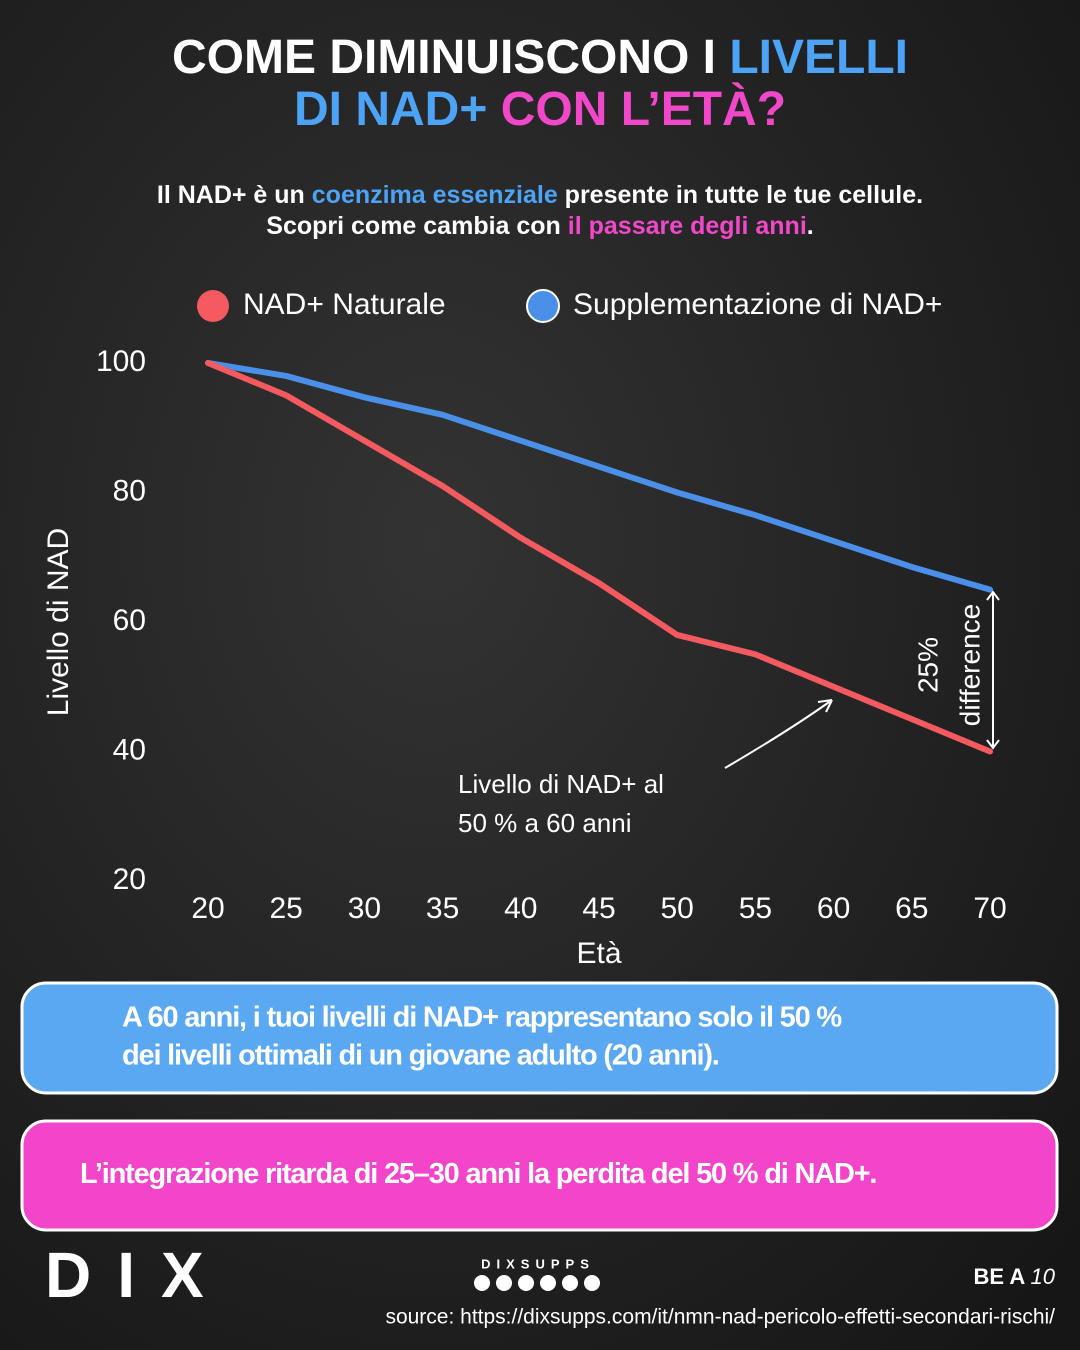 The height and width of the screenshot is (1350, 1080). I want to click on annotation-arrow, so click(778, 734).